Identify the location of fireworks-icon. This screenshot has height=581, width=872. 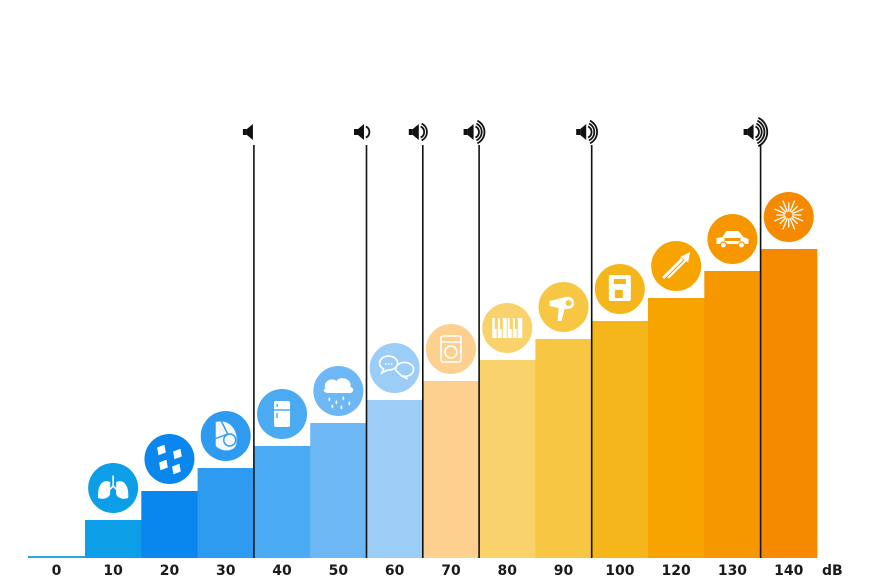
(788, 217).